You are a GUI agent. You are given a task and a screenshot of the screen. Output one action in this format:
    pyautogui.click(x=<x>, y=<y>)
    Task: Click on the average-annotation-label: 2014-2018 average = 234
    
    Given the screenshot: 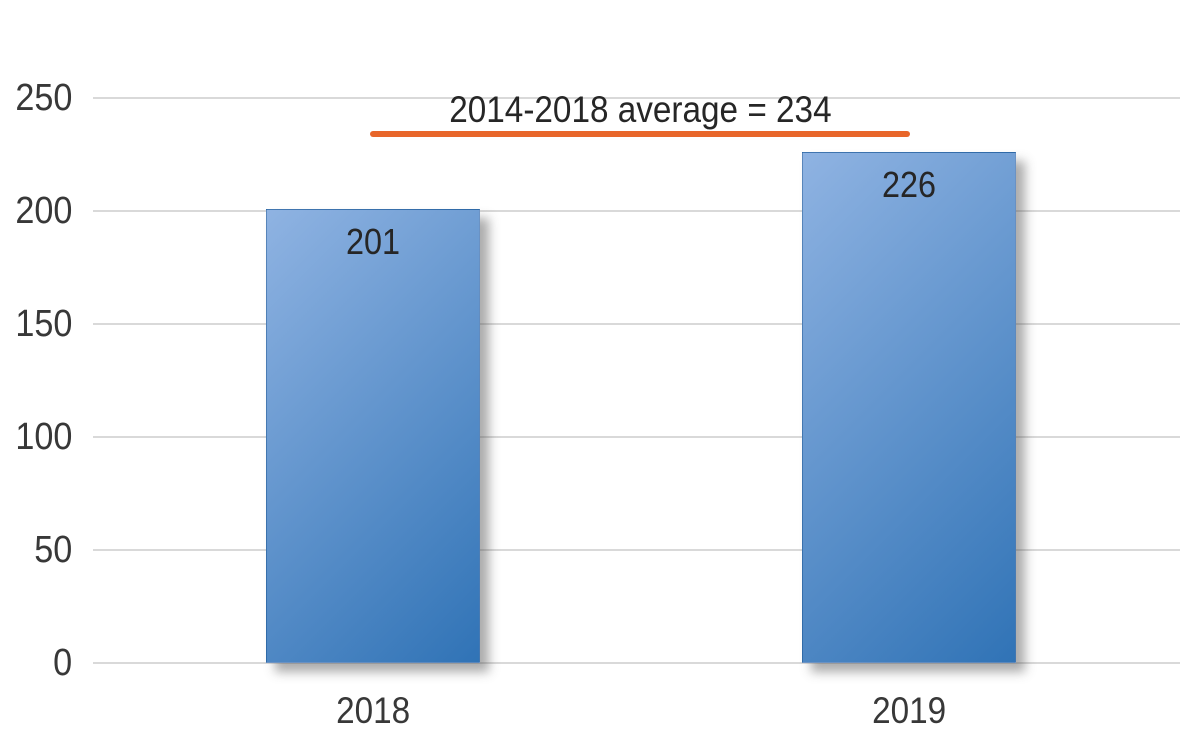 What is the action you would take?
    pyautogui.click(x=640, y=110)
    